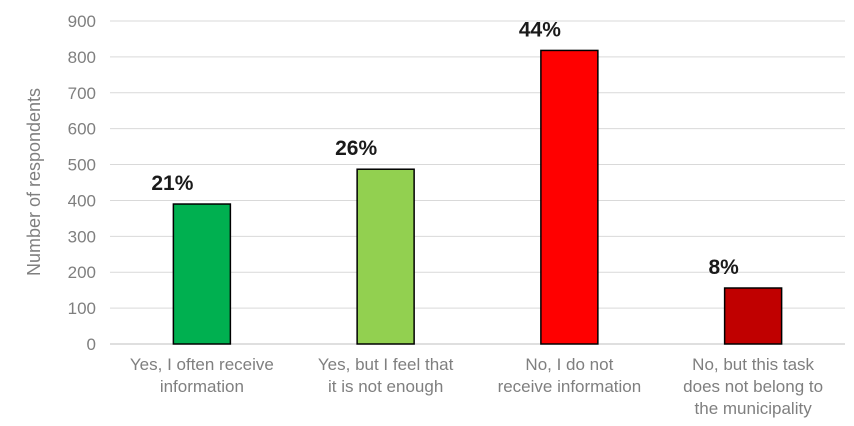 This screenshot has width=854, height=426. I want to click on category-label: Yes, but I feel that it is not enough, so click(386, 375).